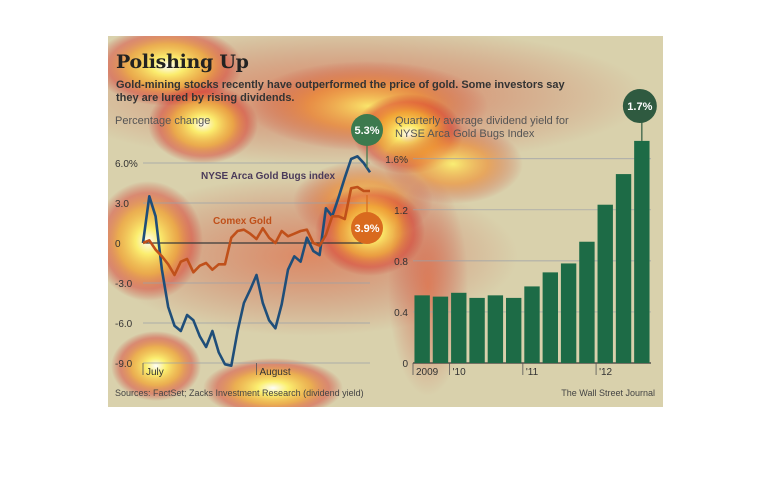 This screenshot has height=502, width=770. I want to click on chart-title: Polishing Up, so click(182, 62).